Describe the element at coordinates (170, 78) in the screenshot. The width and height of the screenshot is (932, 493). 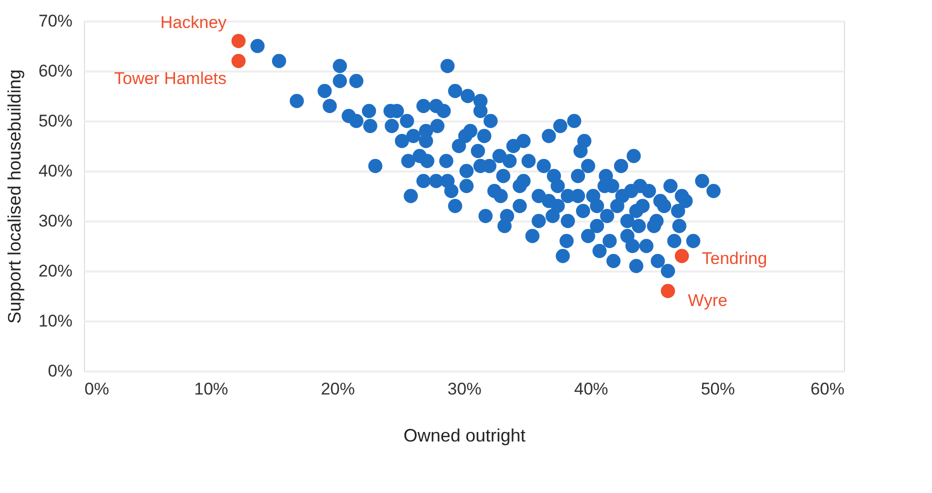
I see `annotation: Tower Hamlets` at that location.